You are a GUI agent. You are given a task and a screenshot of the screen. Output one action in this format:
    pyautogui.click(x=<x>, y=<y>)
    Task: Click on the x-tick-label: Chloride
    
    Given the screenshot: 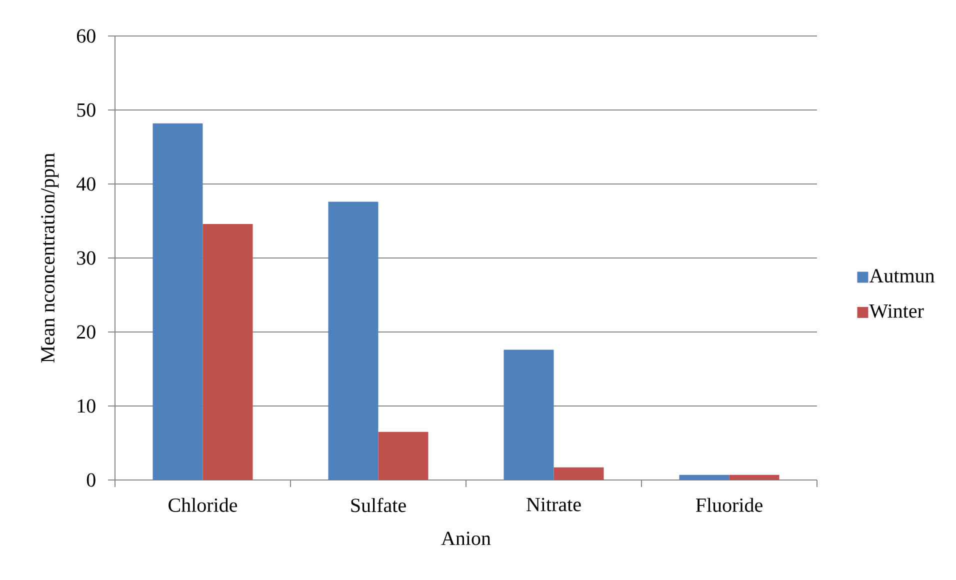 What is the action you would take?
    pyautogui.click(x=203, y=505)
    